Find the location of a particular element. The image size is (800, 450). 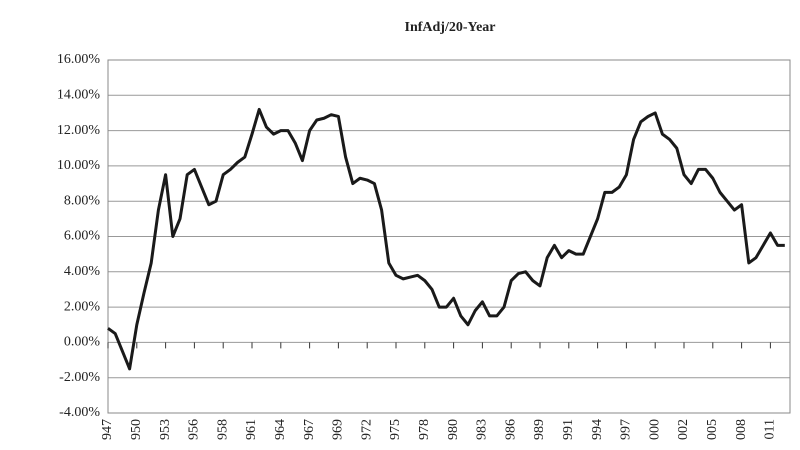

x-tick-label: 964 is located at coordinates (280, 429).